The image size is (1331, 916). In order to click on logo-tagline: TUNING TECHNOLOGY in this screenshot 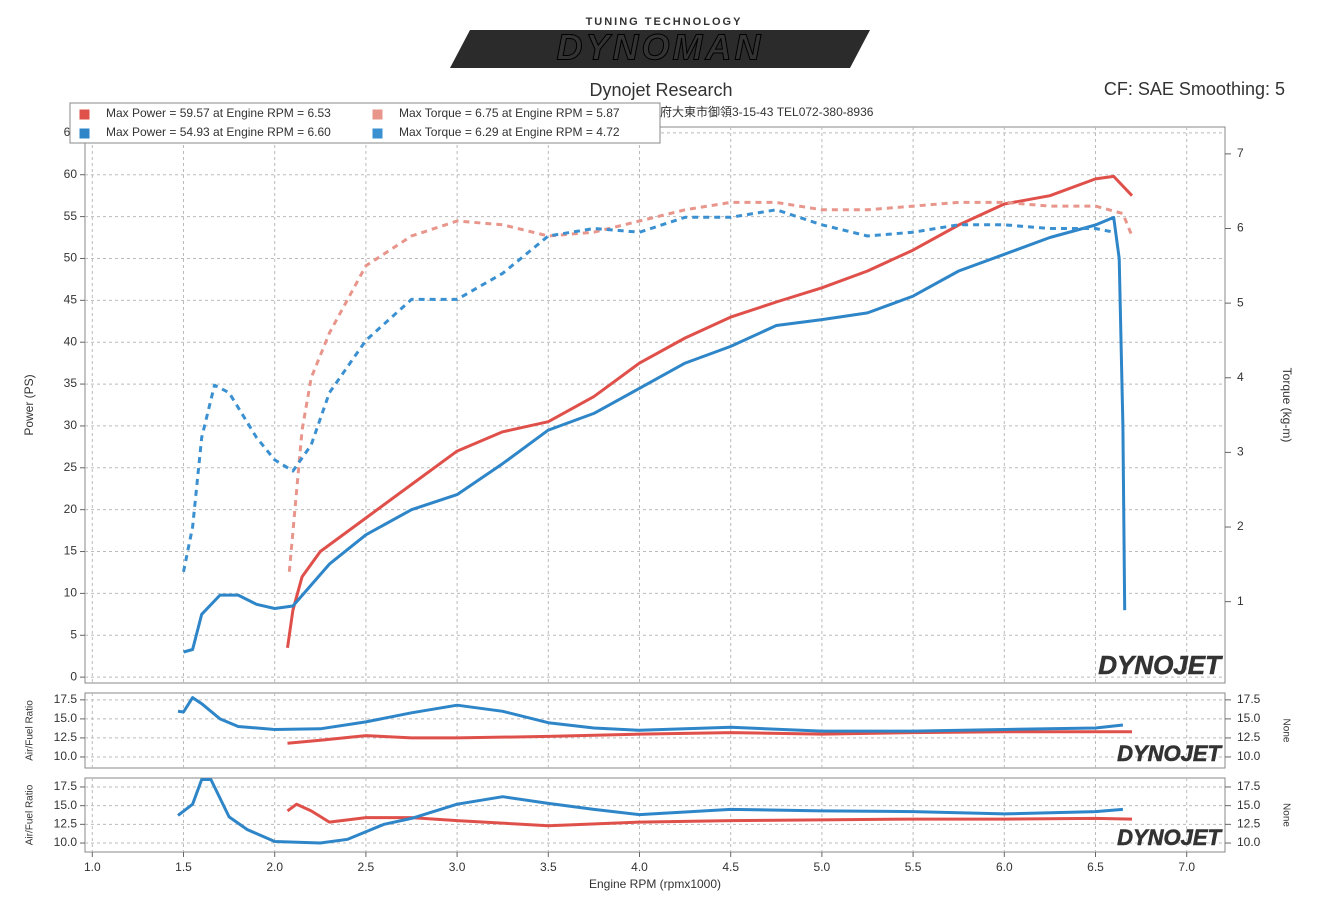, I will do `click(664, 22)`.